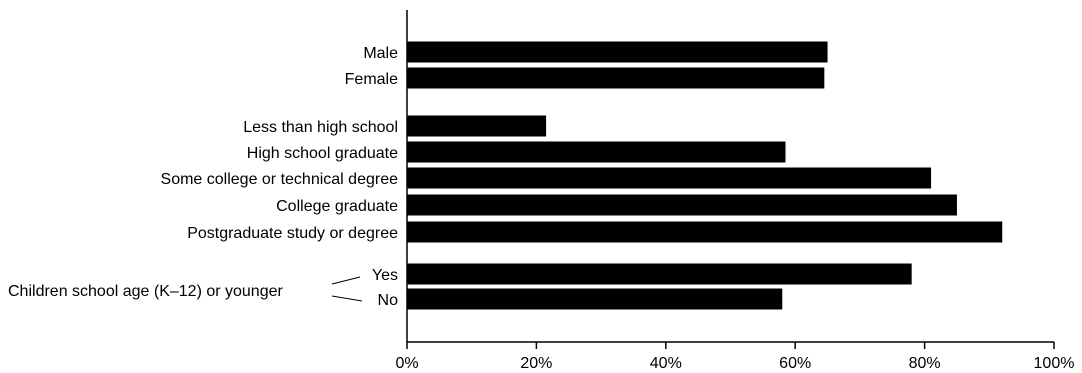 The height and width of the screenshot is (373, 1082). Describe the element at coordinates (595, 299) in the screenshot. I see `bar-no` at that location.